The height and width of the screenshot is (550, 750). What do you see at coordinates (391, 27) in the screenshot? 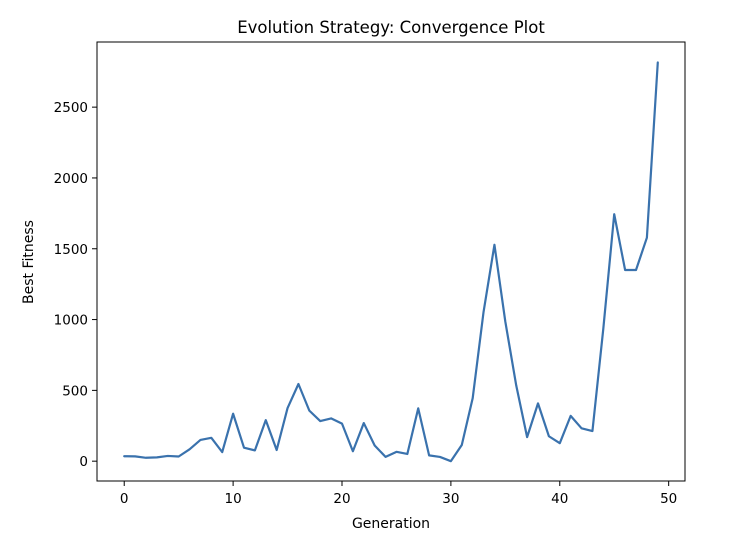
I see `chart-title: Evolution Strategy: Convergence Plot` at bounding box center [391, 27].